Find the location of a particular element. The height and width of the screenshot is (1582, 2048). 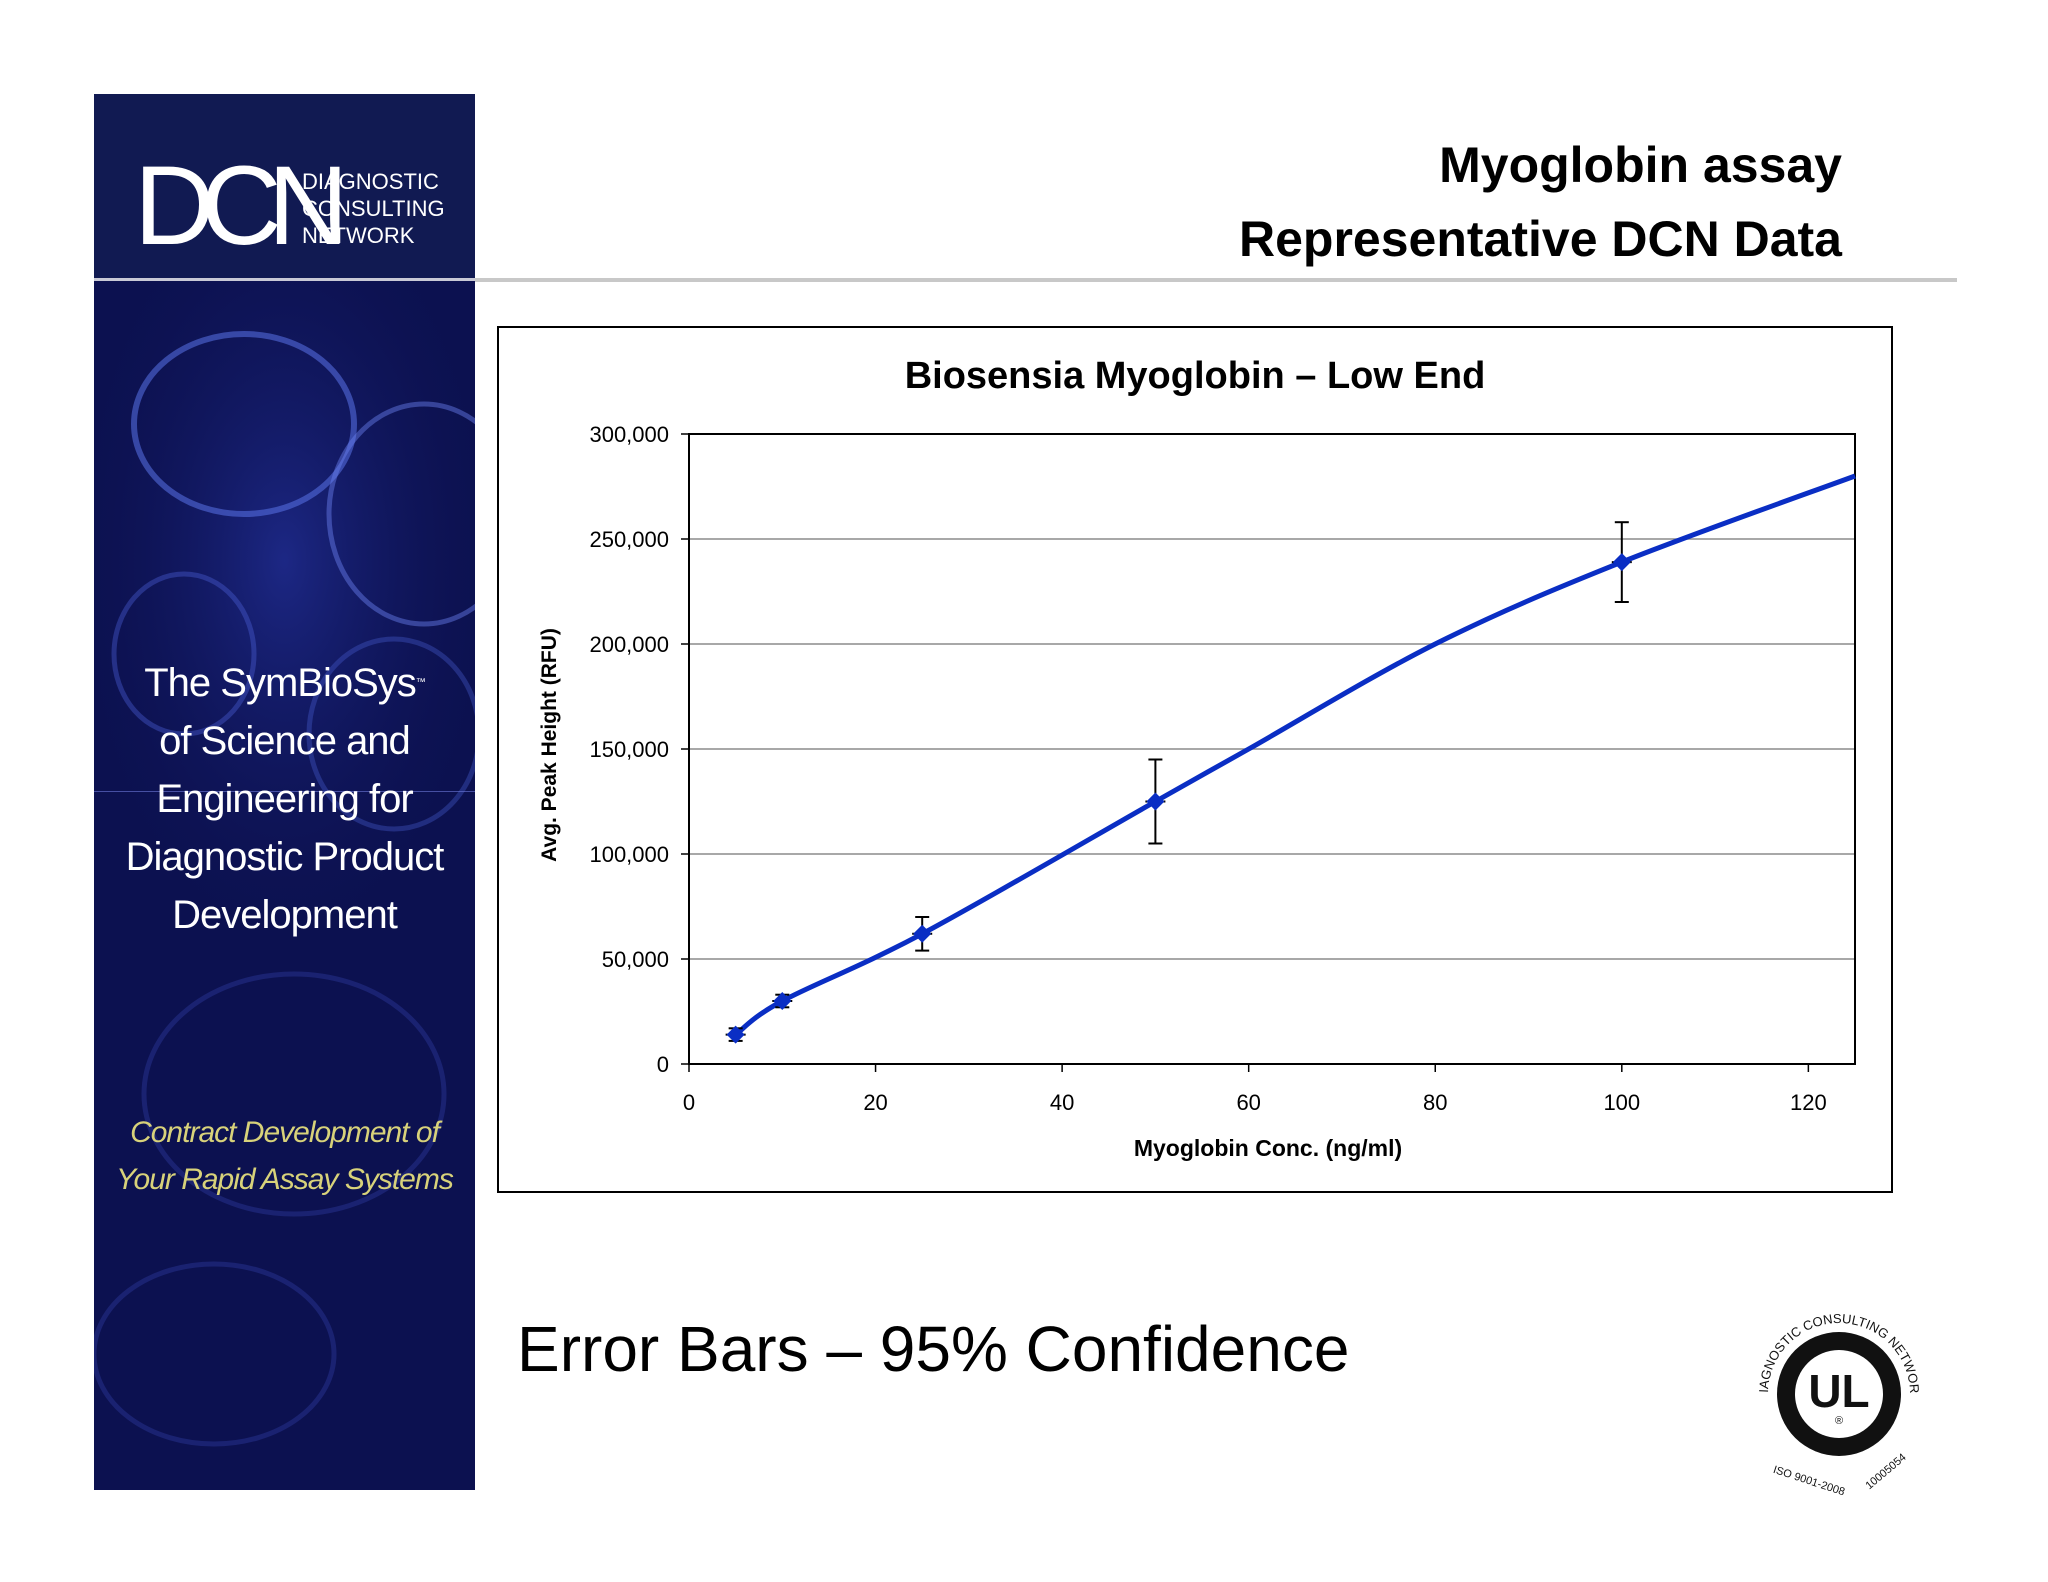

chart-title: Biosensia Myoglobin – Low End is located at coordinates (1195, 376).